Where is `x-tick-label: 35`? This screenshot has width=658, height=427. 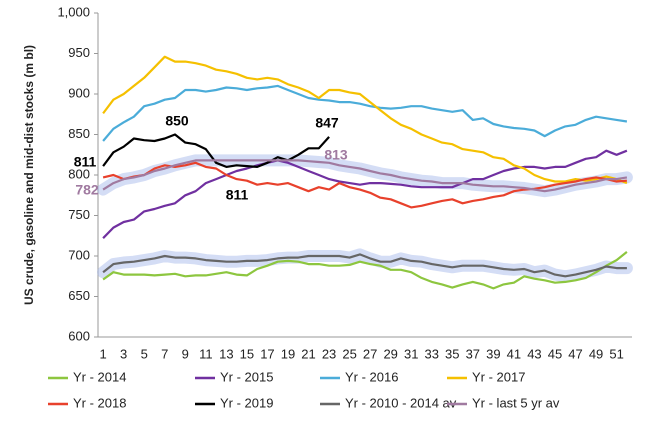
x-tick-label: 35 is located at coordinates (452, 353).